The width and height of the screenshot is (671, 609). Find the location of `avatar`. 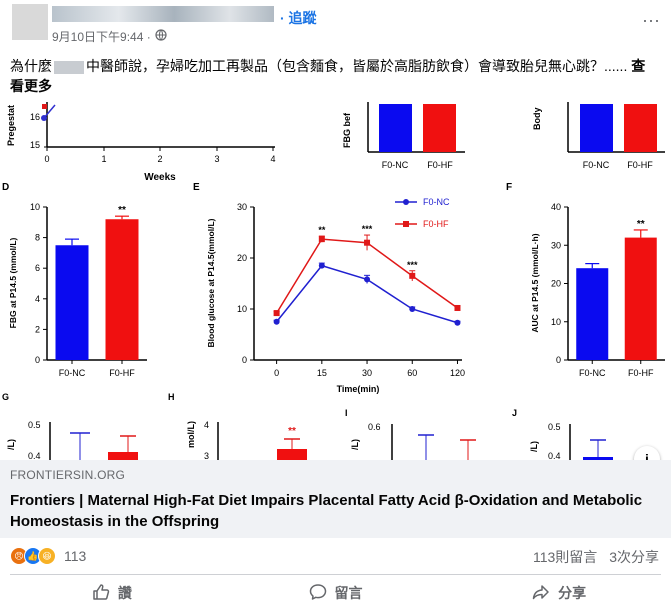

avatar is located at coordinates (30, 22).